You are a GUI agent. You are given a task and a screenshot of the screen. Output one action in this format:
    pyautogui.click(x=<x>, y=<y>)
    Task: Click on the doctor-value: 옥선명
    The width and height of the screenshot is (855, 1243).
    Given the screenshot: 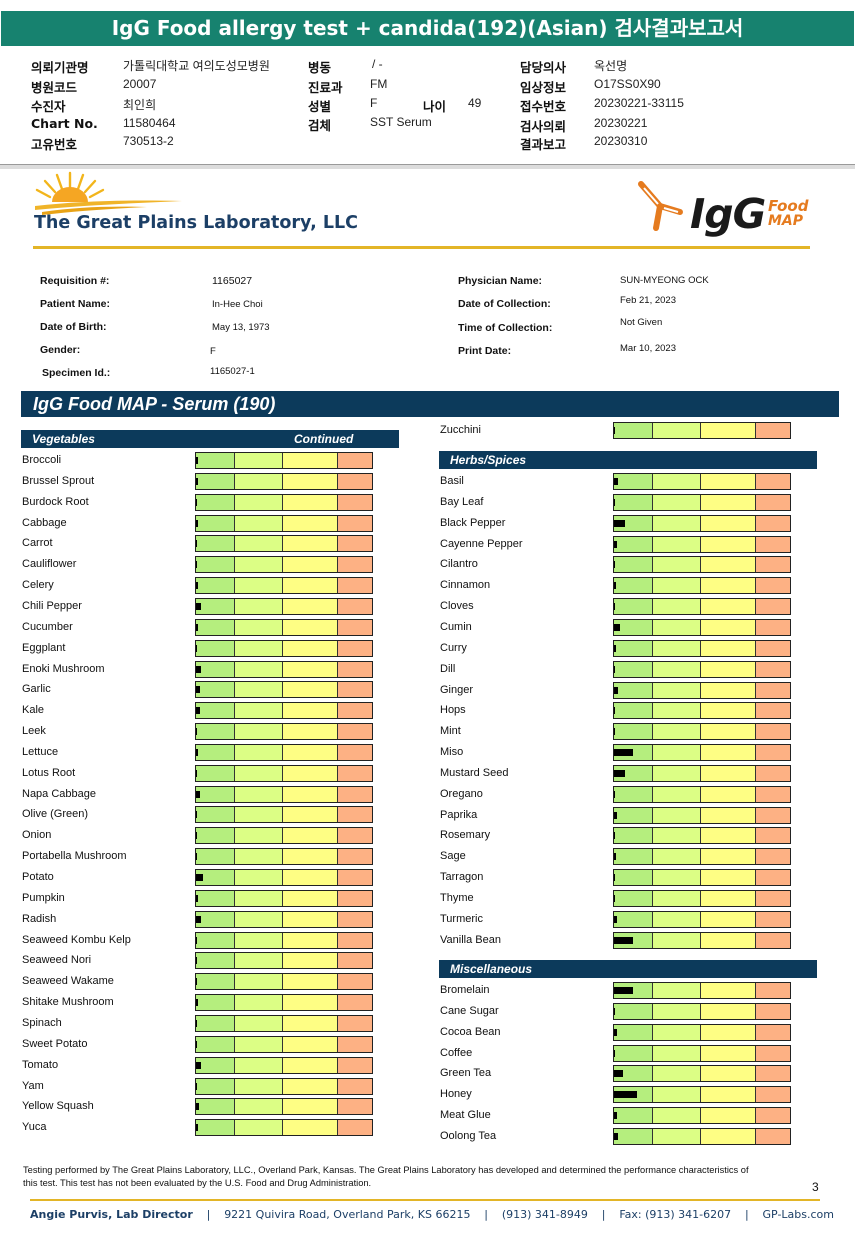 What is the action you would take?
    pyautogui.click(x=611, y=66)
    